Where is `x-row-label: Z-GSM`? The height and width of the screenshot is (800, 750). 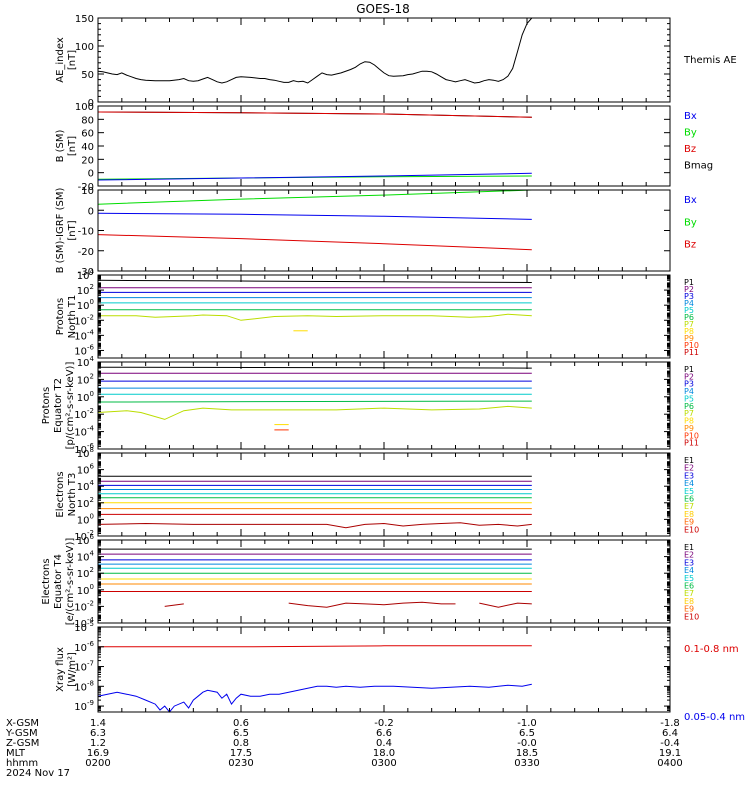
x-row-label: Z-GSM is located at coordinates (22, 743).